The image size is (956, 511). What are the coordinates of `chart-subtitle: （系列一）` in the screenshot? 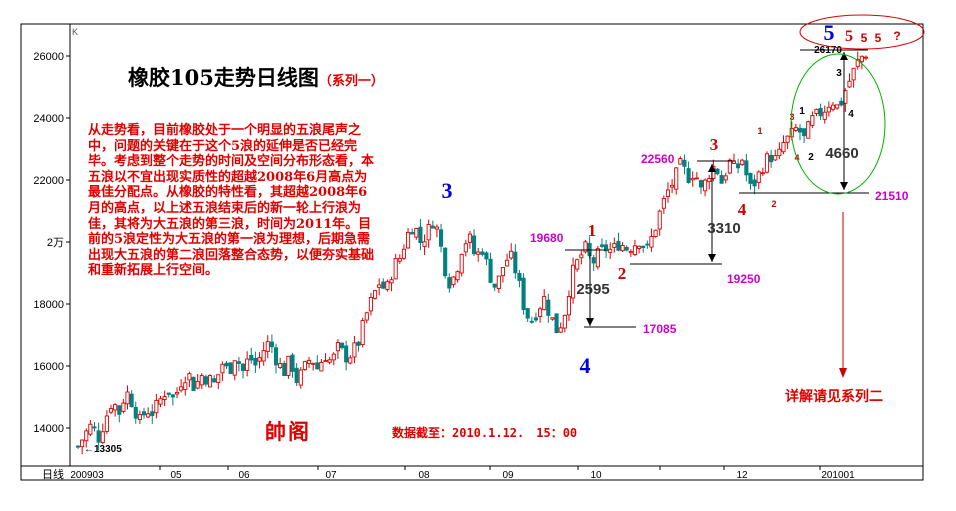 It's located at (351, 81).